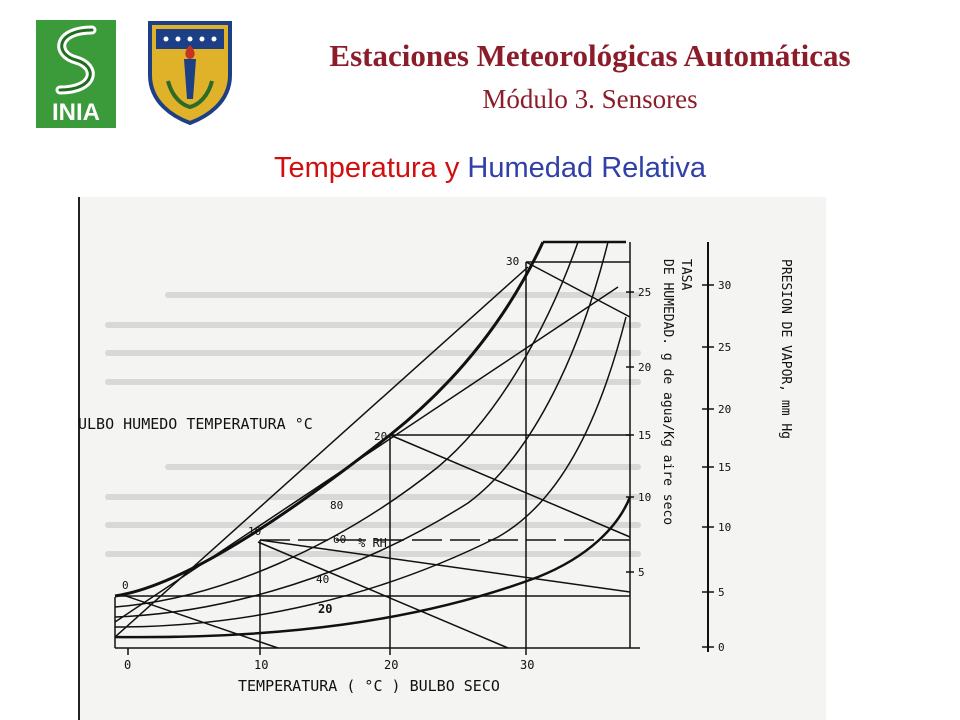 The width and height of the screenshot is (960, 720). I want to click on rh-label: % RH, so click(372, 543).